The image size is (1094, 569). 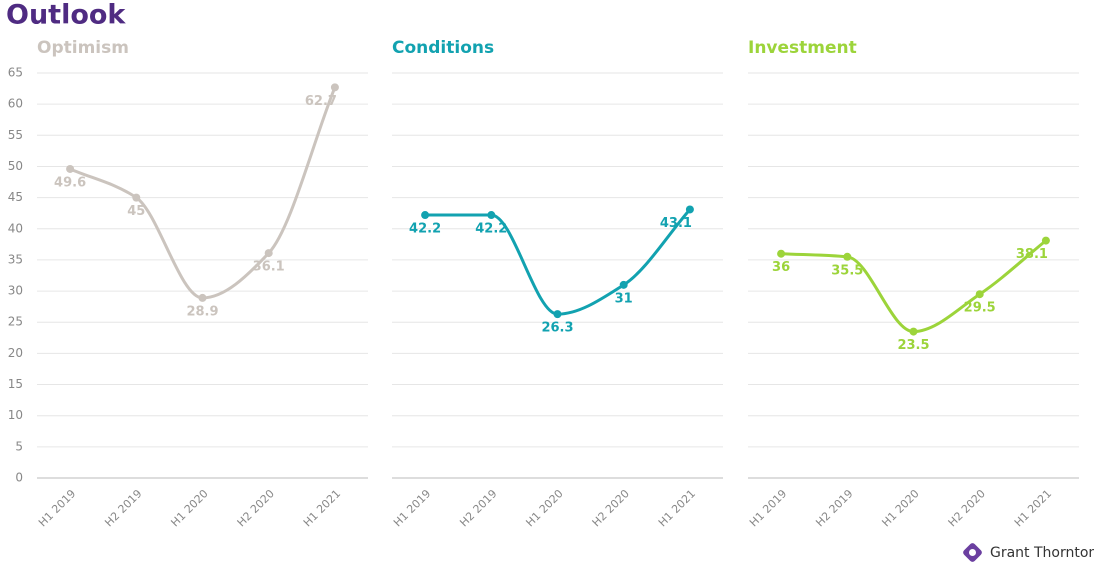 What do you see at coordinates (15, 135) in the screenshot?
I see `y-tick-label: 55` at bounding box center [15, 135].